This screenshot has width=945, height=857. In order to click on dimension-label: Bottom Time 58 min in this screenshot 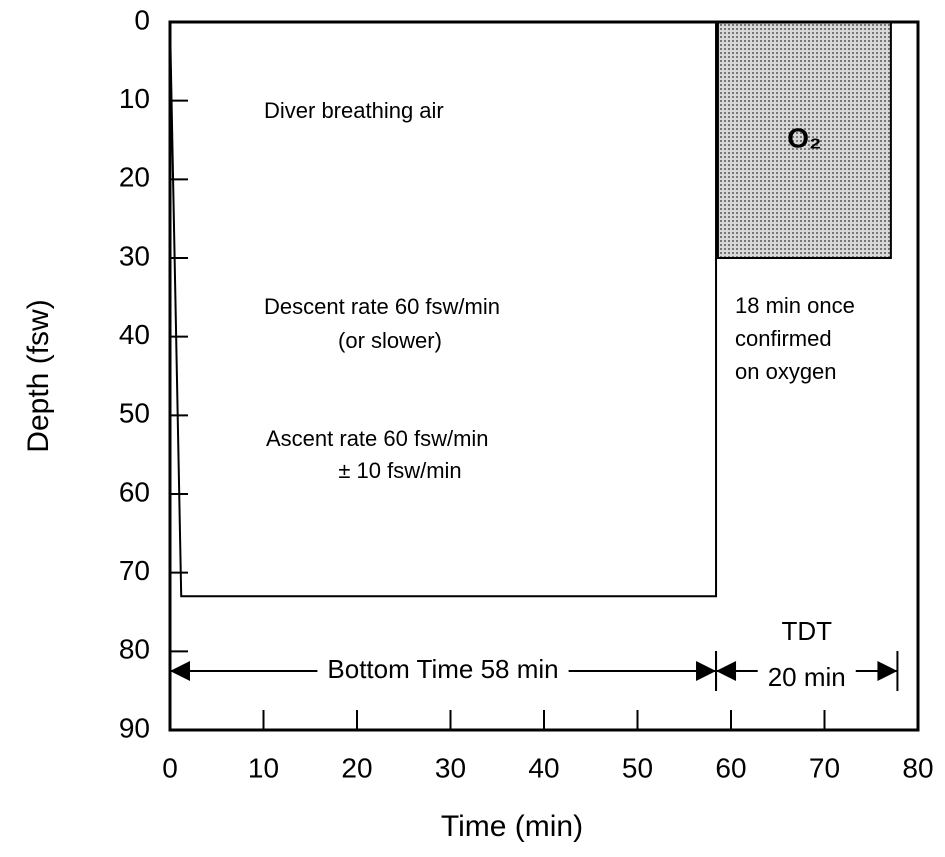, I will do `click(442, 669)`.